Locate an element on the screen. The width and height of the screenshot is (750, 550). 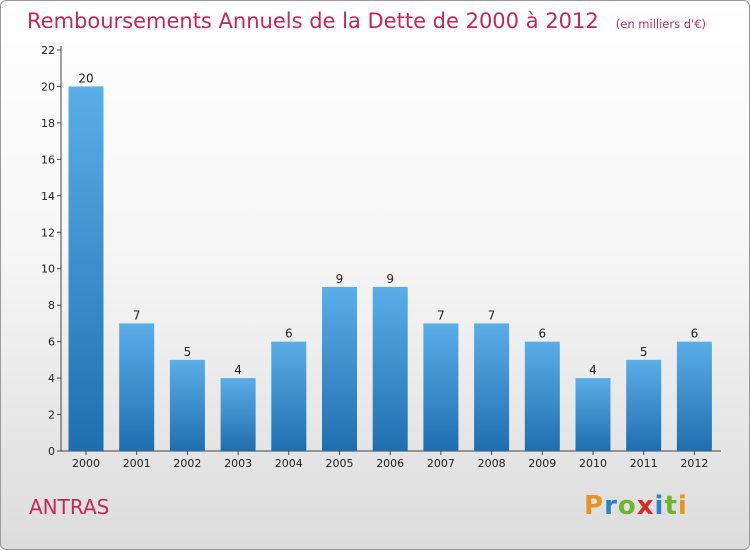
logo-letter: r is located at coordinates (611, 506).